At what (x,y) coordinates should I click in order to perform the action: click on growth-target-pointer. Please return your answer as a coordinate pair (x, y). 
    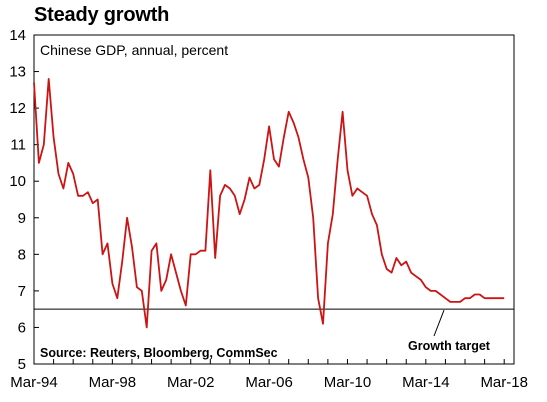
    Looking at the image, I should click on (439, 323).